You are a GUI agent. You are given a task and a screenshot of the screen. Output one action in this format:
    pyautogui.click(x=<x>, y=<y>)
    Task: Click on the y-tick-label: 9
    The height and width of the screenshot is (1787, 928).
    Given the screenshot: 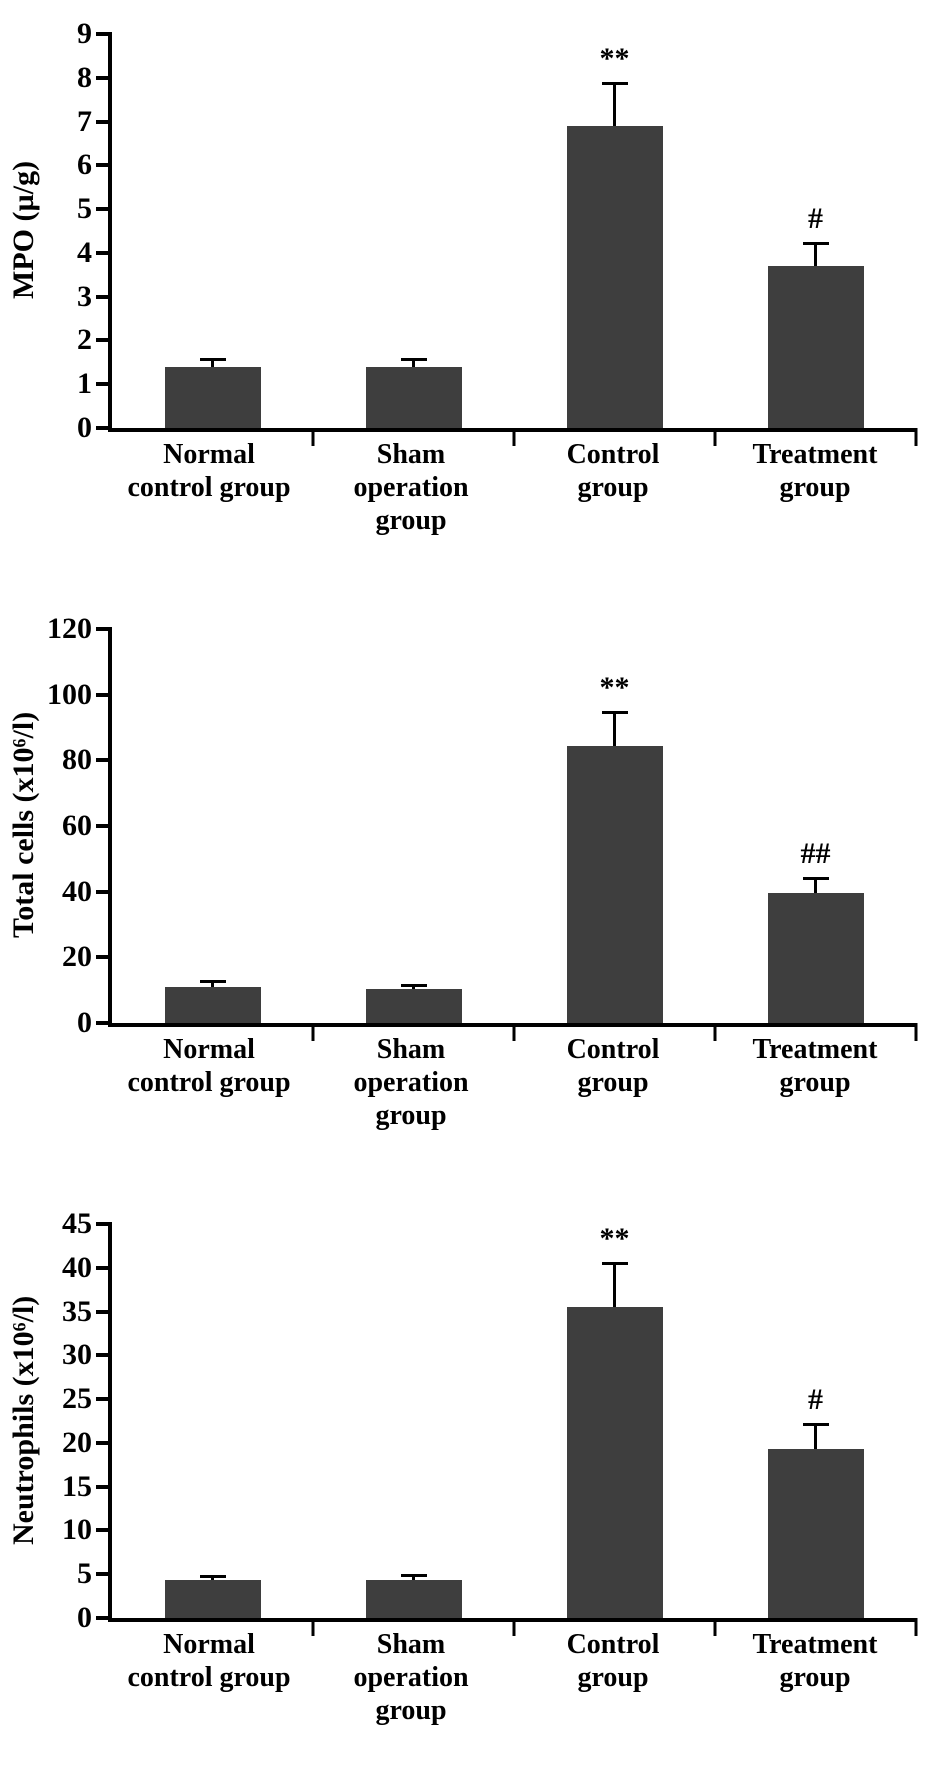 What is the action you would take?
    pyautogui.click(x=84, y=33)
    